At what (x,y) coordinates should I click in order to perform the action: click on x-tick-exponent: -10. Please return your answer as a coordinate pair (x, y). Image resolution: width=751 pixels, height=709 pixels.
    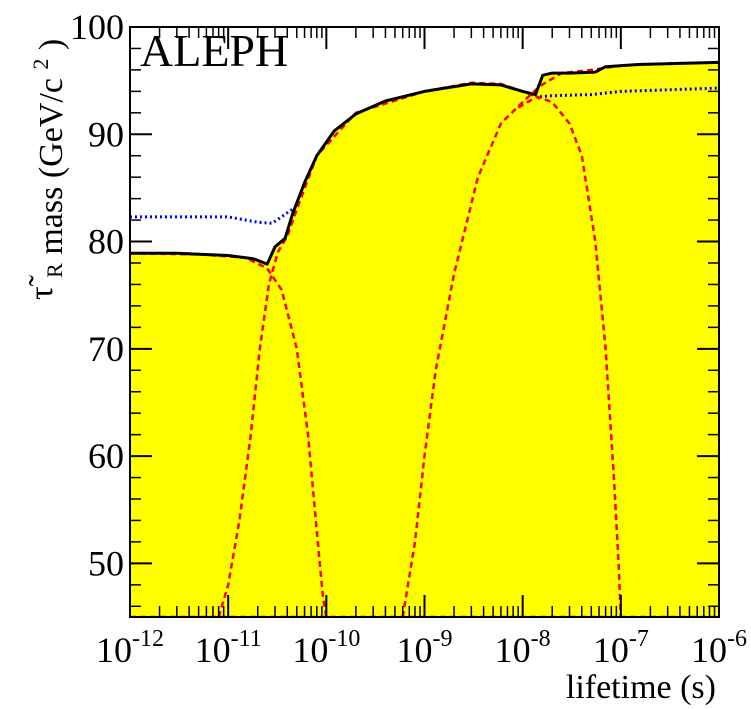
    Looking at the image, I should click on (344, 639).